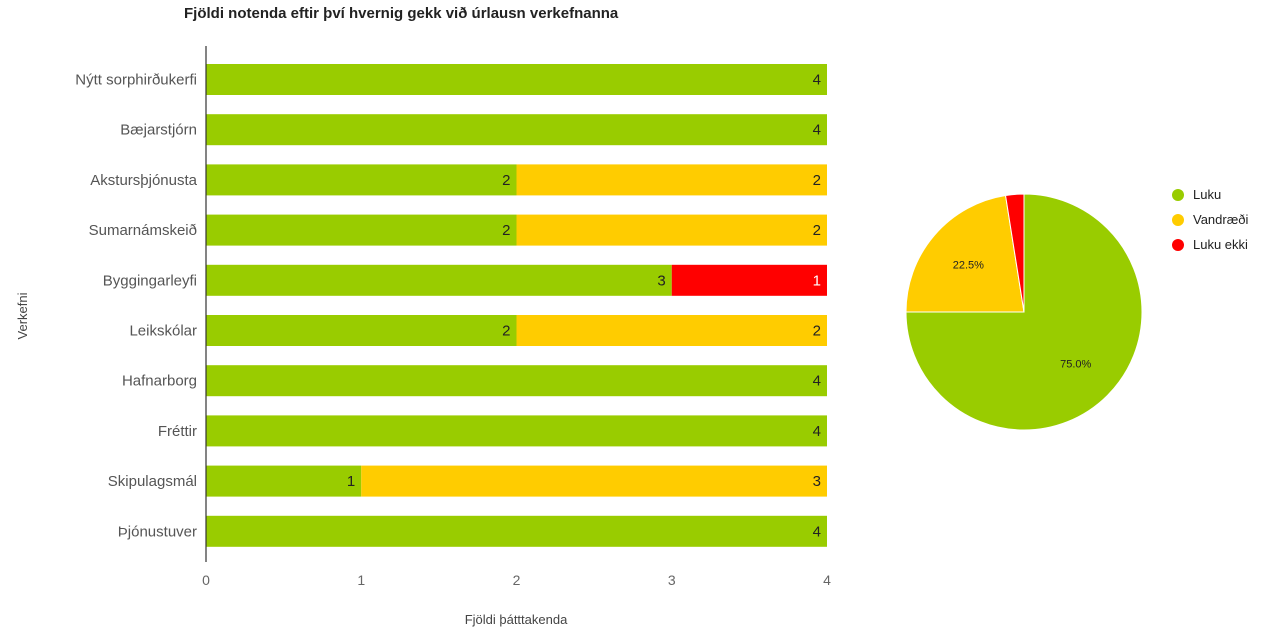  Describe the element at coordinates (143, 180) in the screenshot. I see `y-tick-label-akstursthjonusta: Akstursþjónusta` at that location.